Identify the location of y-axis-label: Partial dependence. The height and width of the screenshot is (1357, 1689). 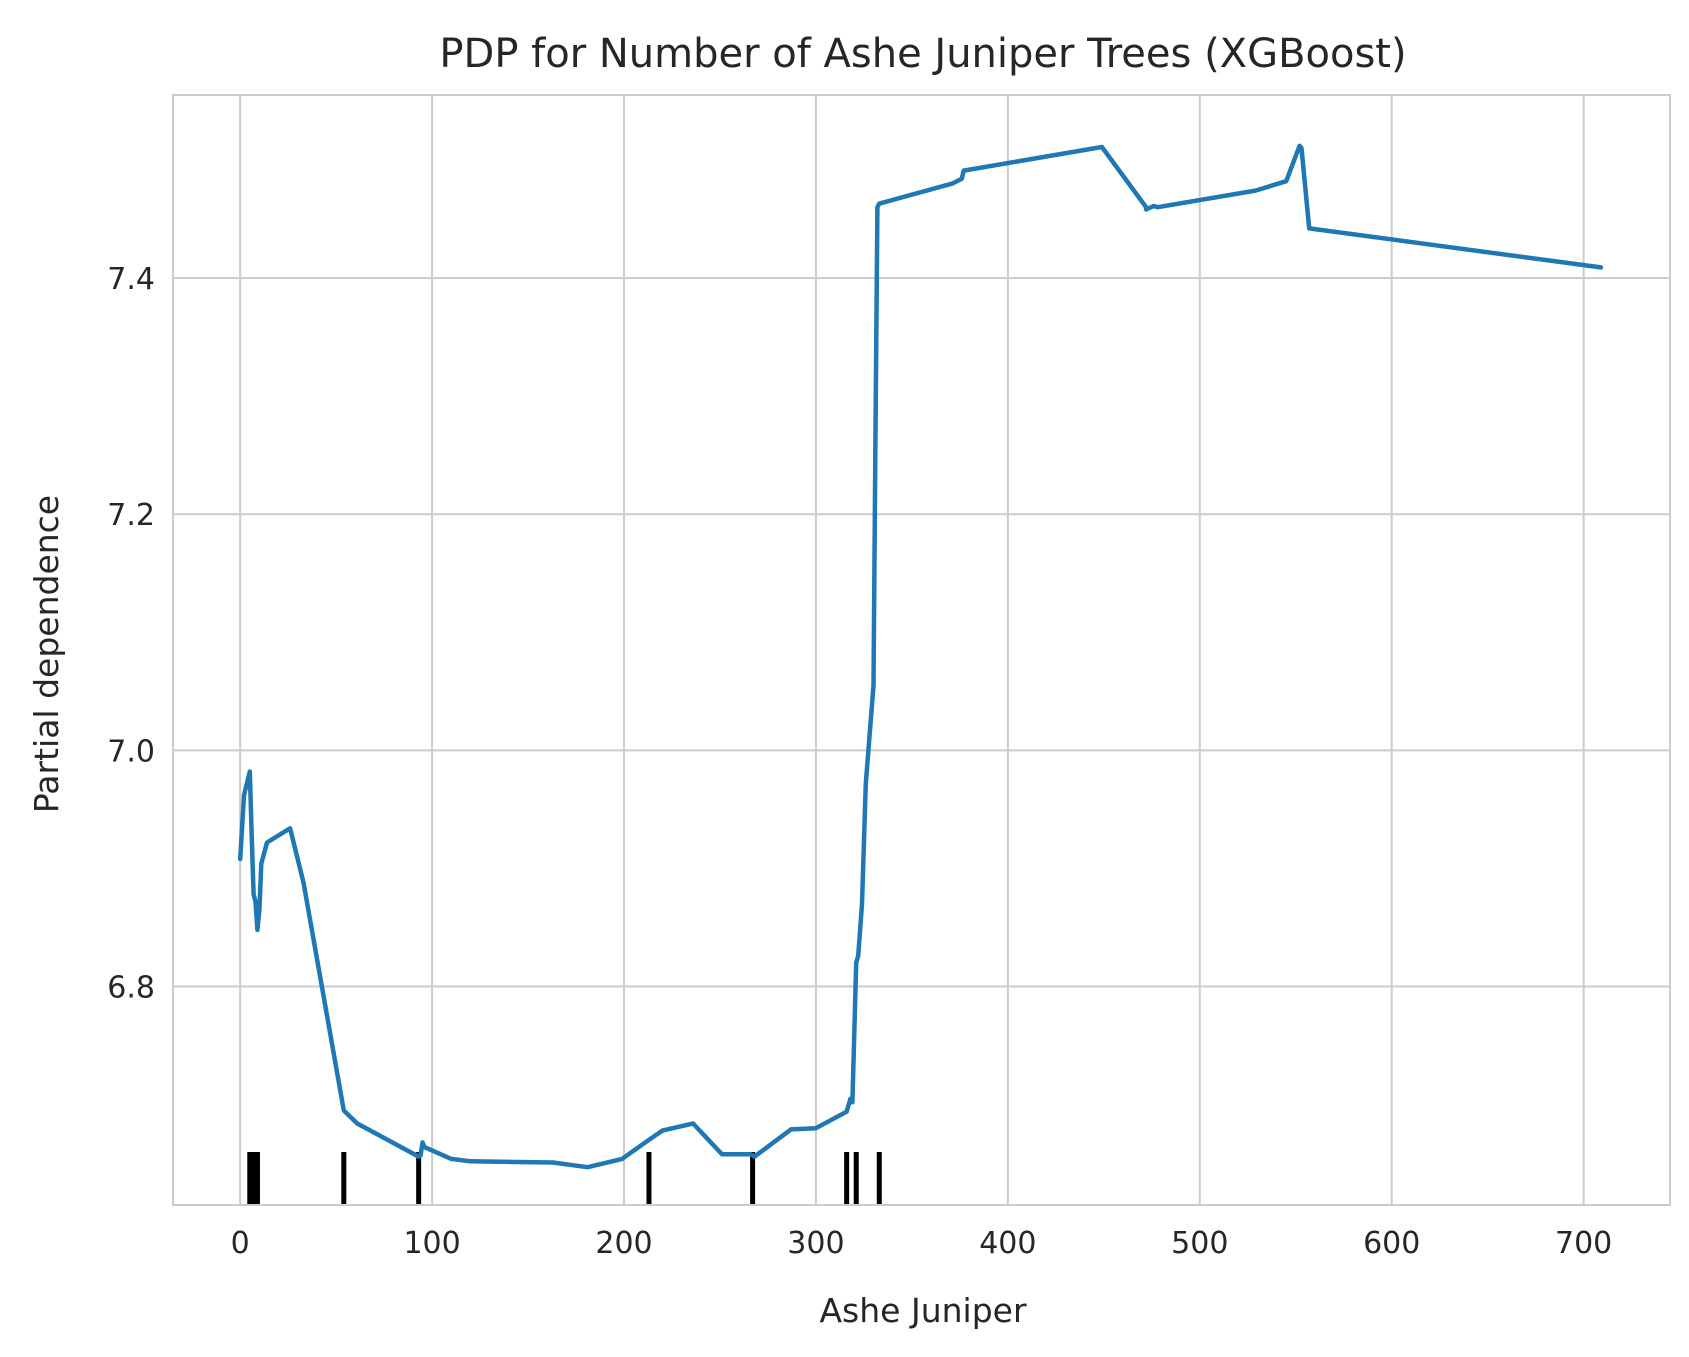
(46, 654).